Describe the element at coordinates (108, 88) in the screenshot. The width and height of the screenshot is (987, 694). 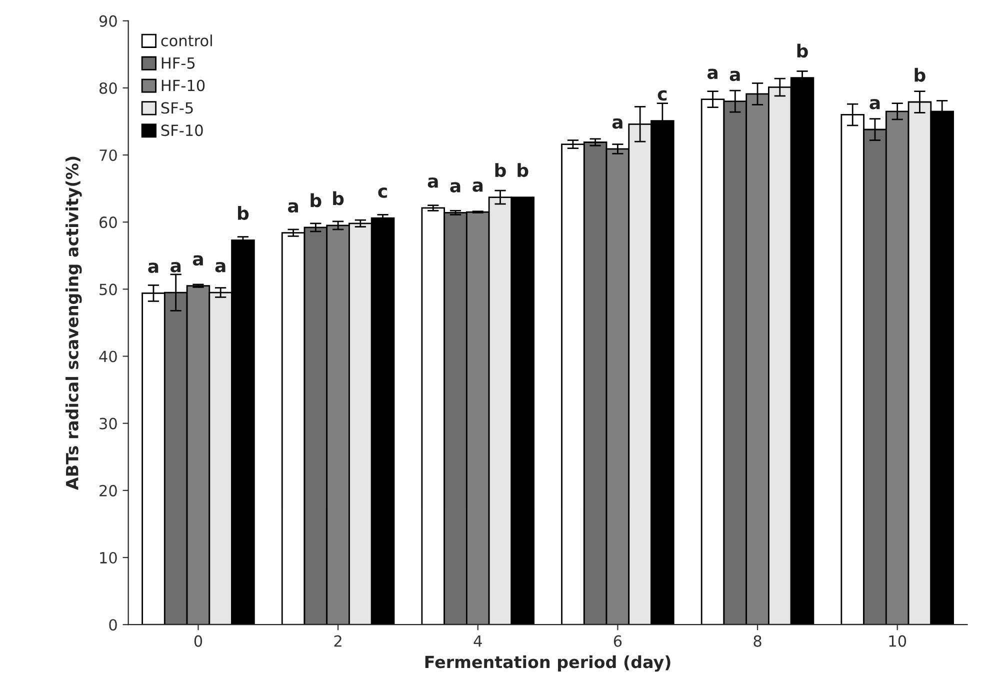
I see `y-tick-label: 80` at that location.